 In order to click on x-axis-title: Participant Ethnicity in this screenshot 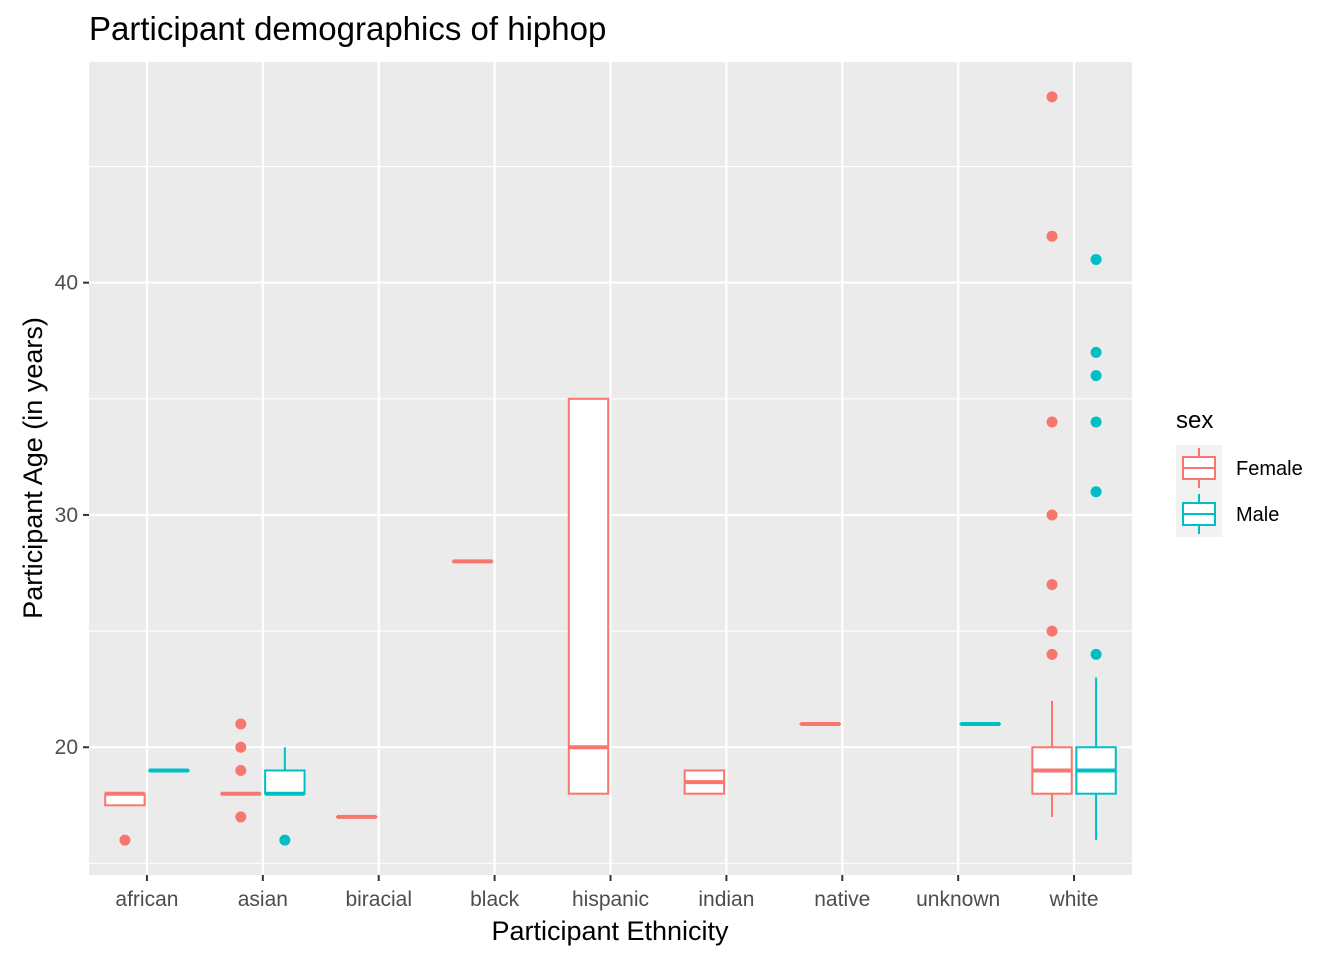, I will do `click(610, 931)`.